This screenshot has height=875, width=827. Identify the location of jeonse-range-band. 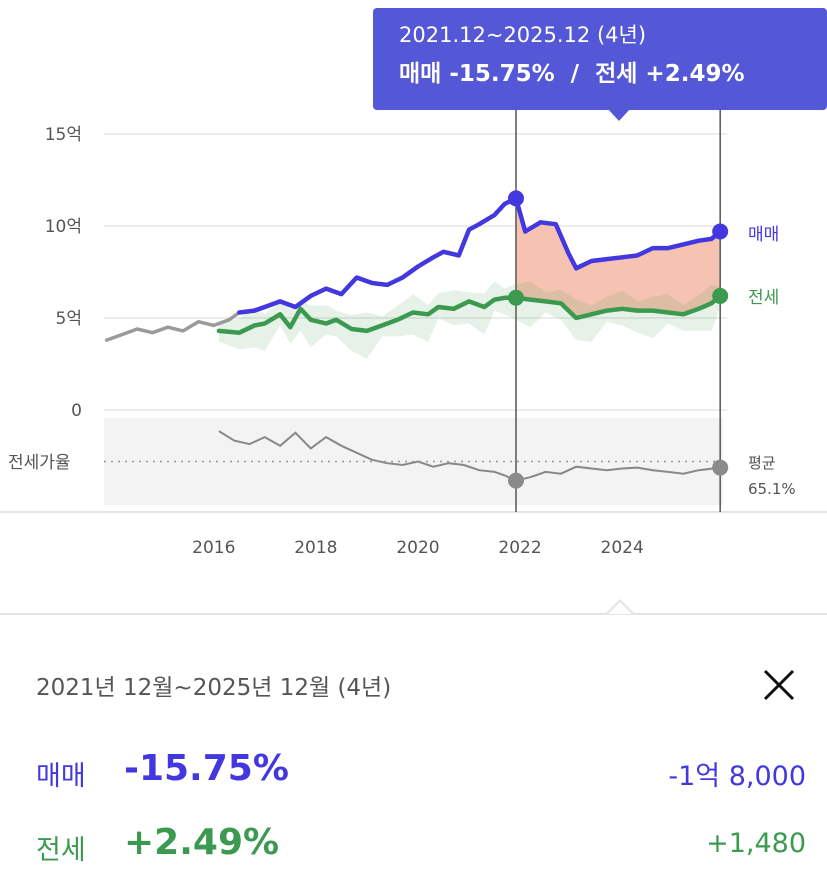
(469, 320).